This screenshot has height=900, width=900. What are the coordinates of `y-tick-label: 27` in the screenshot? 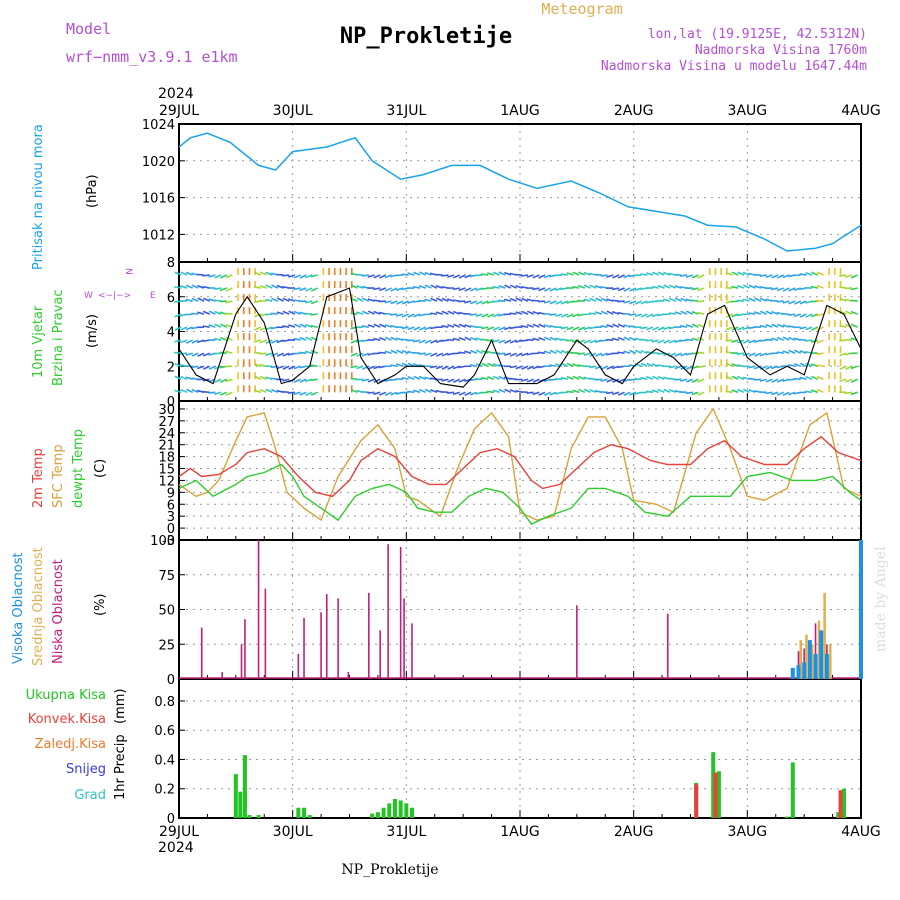 It's located at (166, 422).